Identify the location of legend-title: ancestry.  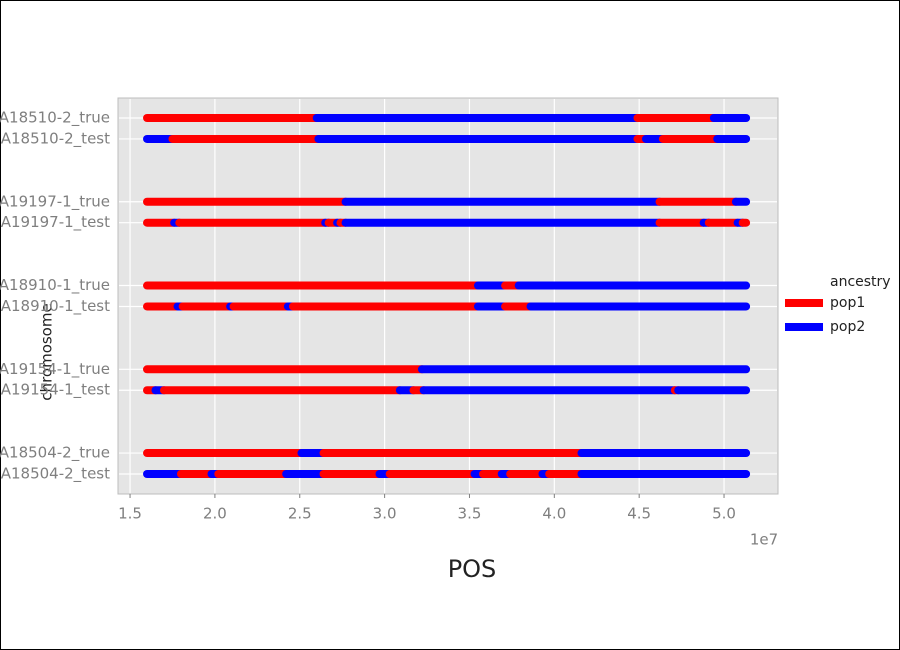
(860, 282).